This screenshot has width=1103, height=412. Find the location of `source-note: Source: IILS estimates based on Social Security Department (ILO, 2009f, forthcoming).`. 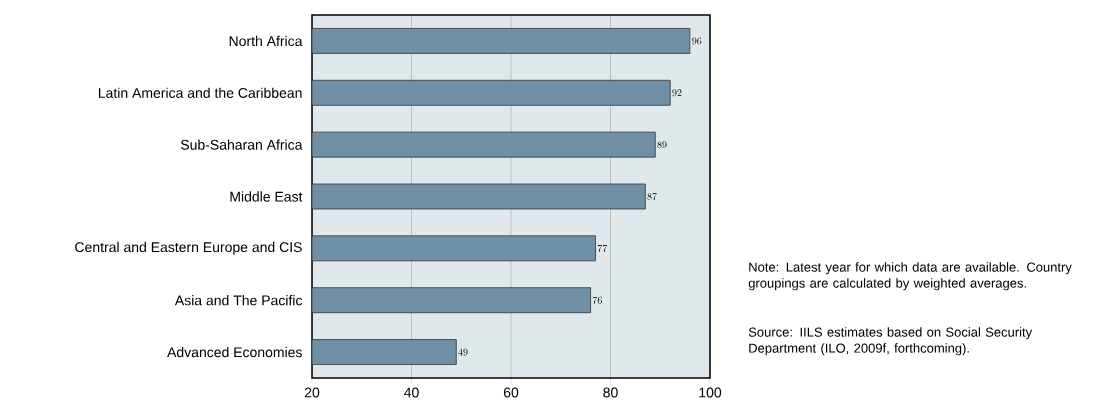

source-note: Source: IILS estimates based on Social Security Department (ILO, 2009f, forthcoming). is located at coordinates (890, 341).